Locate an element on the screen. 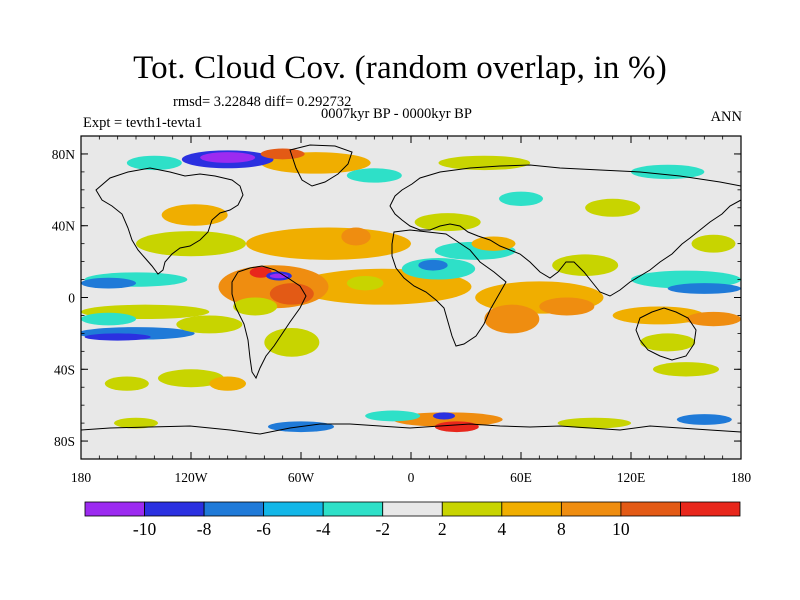 This screenshot has width=800, height=600. coastline-australia is located at coordinates (666, 334).